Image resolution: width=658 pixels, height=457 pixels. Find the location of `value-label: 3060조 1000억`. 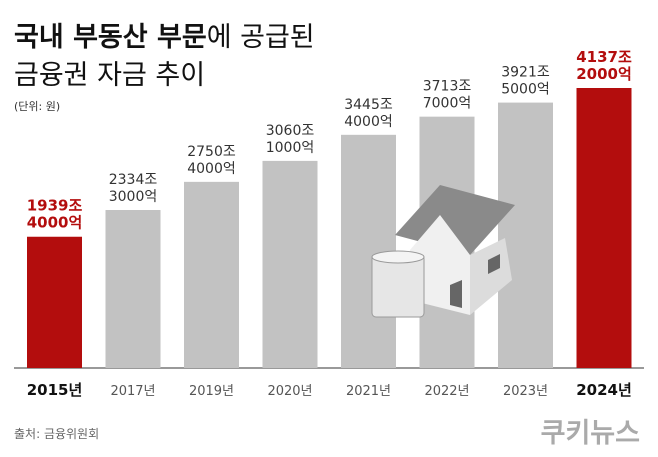

value-label: 3060조 1000억 is located at coordinates (290, 139).